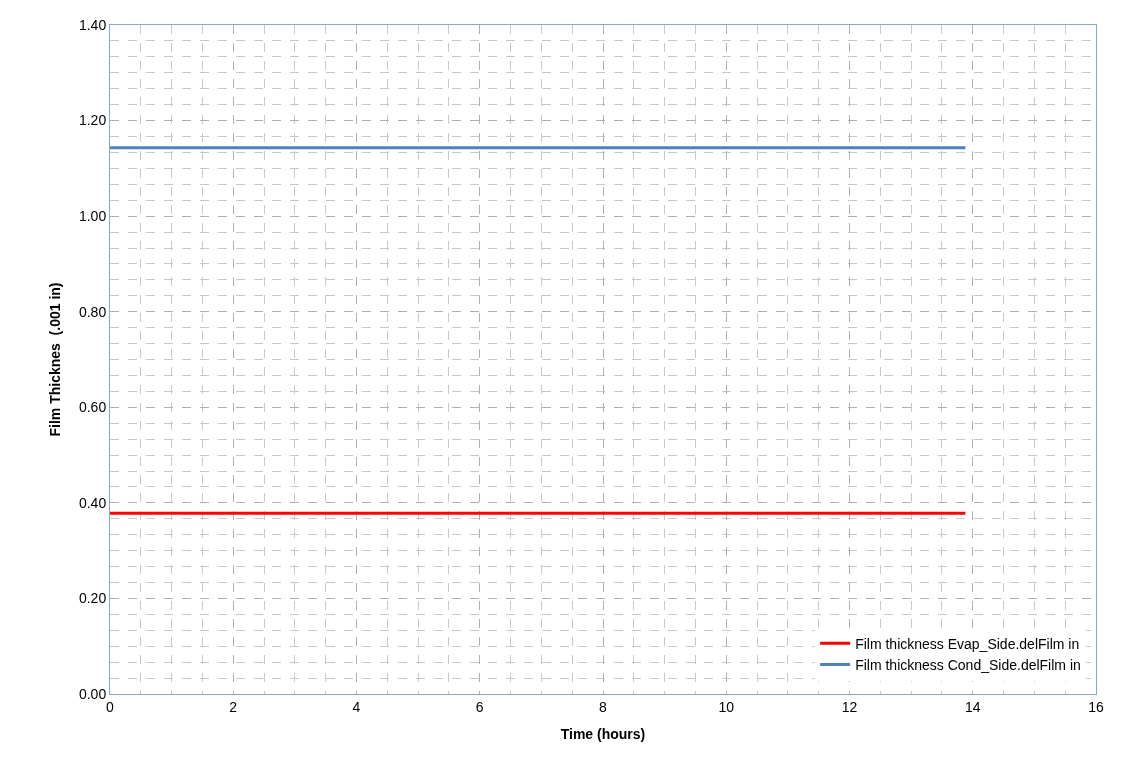 This screenshot has height=774, width=1146. What do you see at coordinates (92, 216) in the screenshot?
I see `y-tick-label: 1.00` at bounding box center [92, 216].